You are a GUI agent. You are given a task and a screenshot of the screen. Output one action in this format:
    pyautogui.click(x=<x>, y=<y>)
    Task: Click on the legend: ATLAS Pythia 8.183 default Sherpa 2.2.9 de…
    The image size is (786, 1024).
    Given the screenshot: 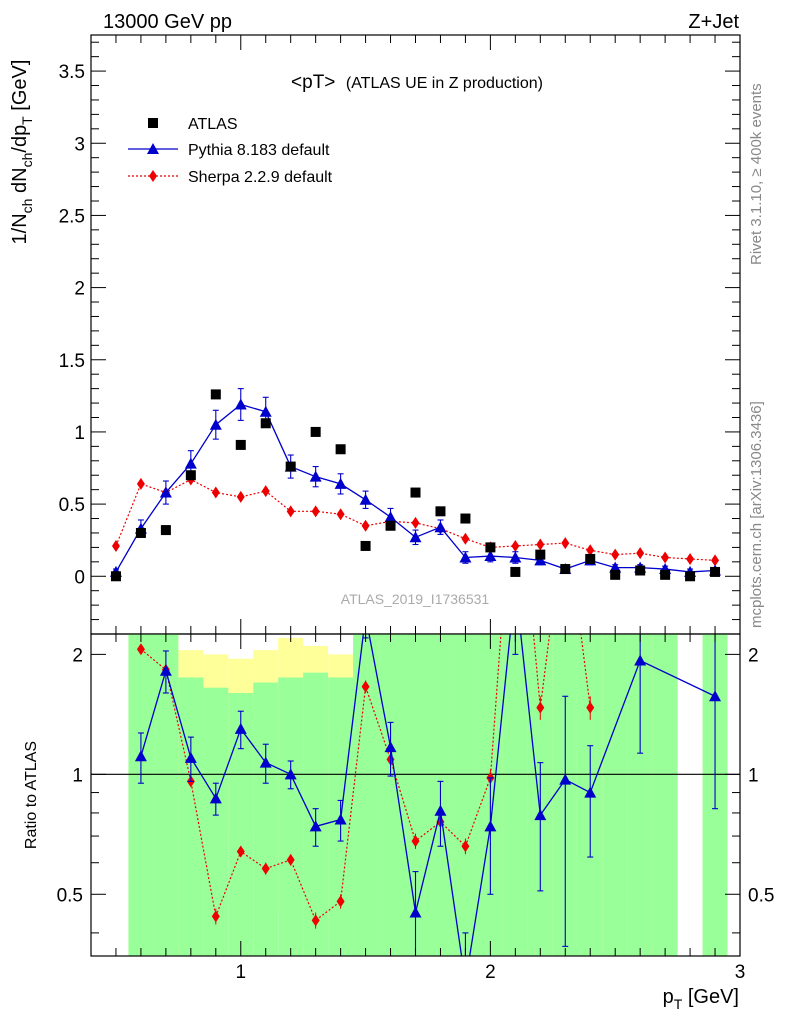 What is the action you would take?
    pyautogui.click(x=230, y=151)
    